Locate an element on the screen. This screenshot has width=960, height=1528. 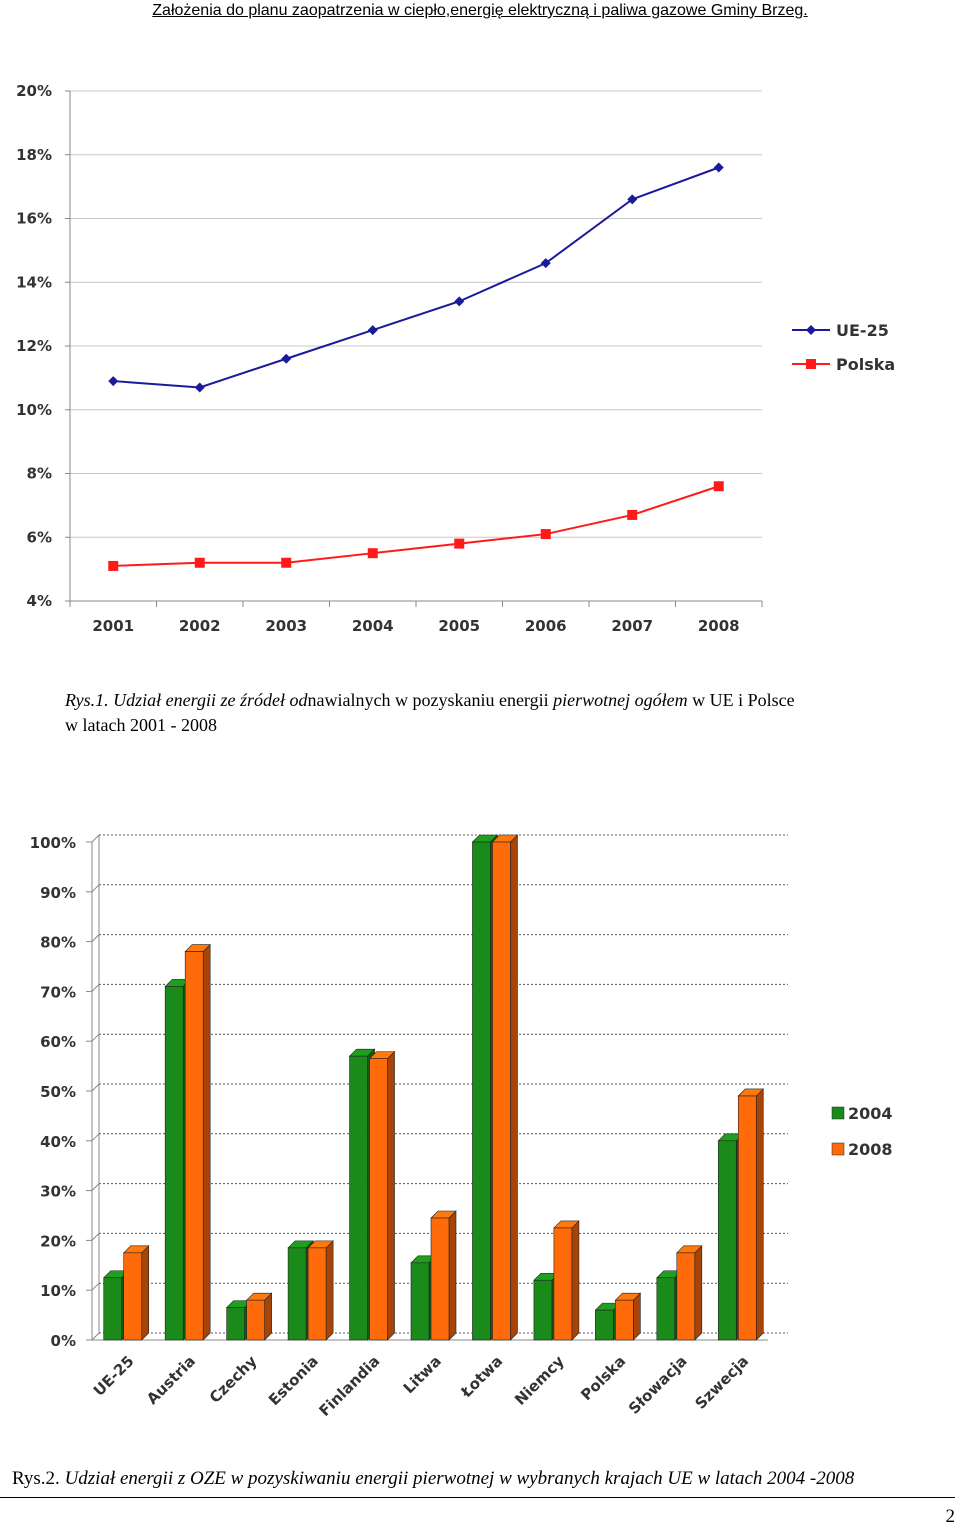
x-tick-label: 2007 is located at coordinates (632, 626).